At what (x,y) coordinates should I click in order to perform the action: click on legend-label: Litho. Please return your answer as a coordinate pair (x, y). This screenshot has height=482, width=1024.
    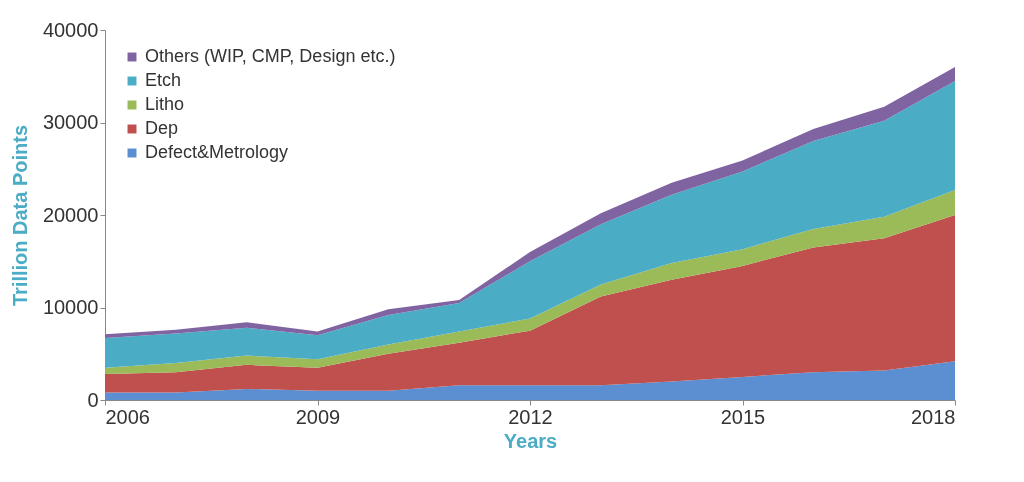
    Looking at the image, I should click on (165, 104).